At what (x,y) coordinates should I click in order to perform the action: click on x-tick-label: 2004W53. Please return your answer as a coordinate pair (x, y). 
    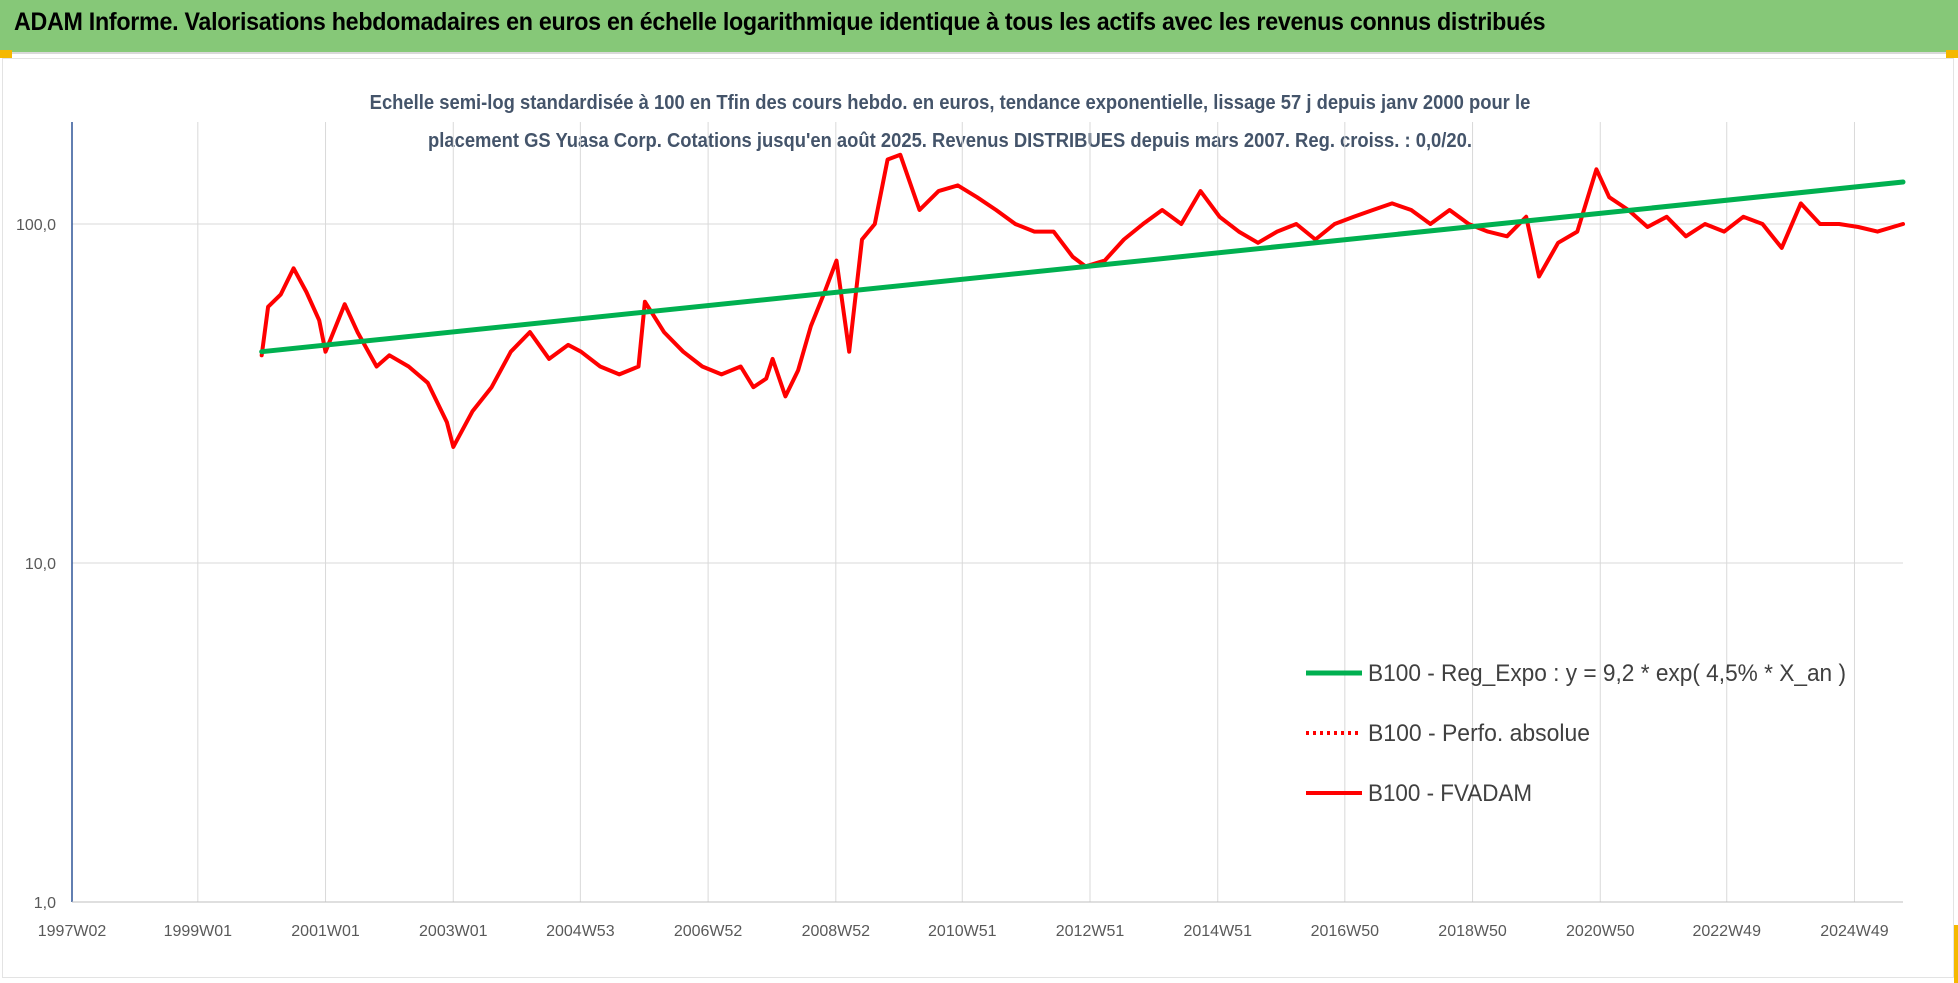
    Looking at the image, I should click on (580, 931).